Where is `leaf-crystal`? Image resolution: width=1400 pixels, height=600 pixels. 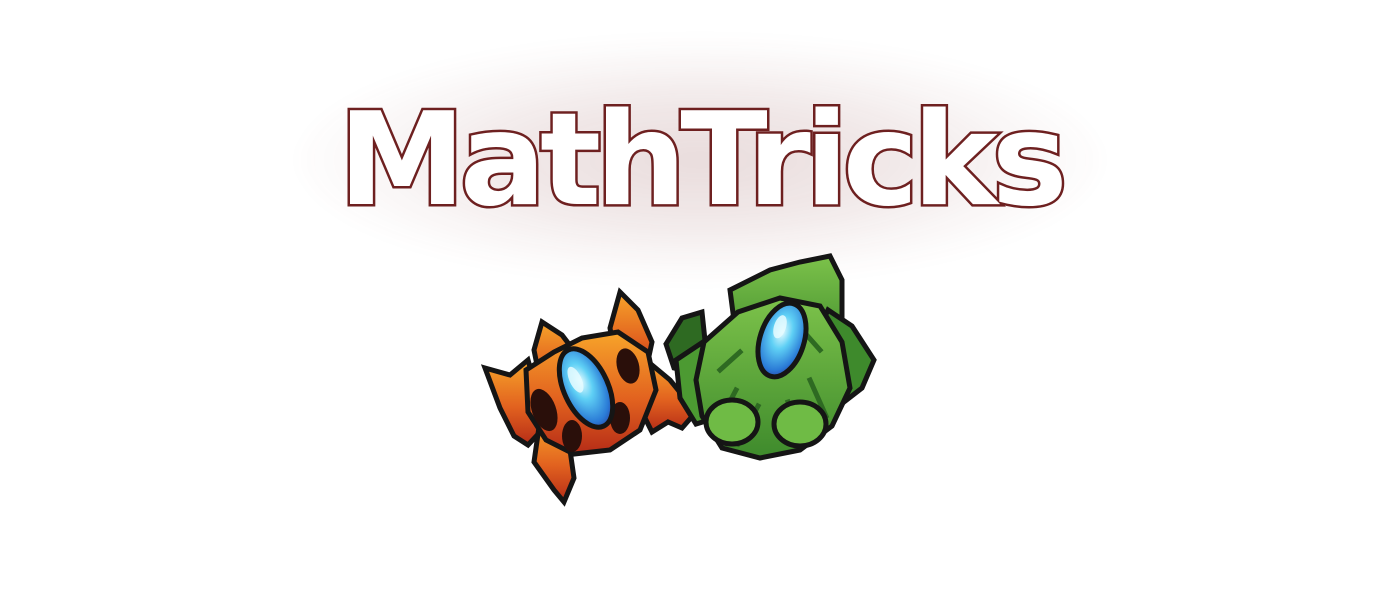 leaf-crystal is located at coordinates (782, 340).